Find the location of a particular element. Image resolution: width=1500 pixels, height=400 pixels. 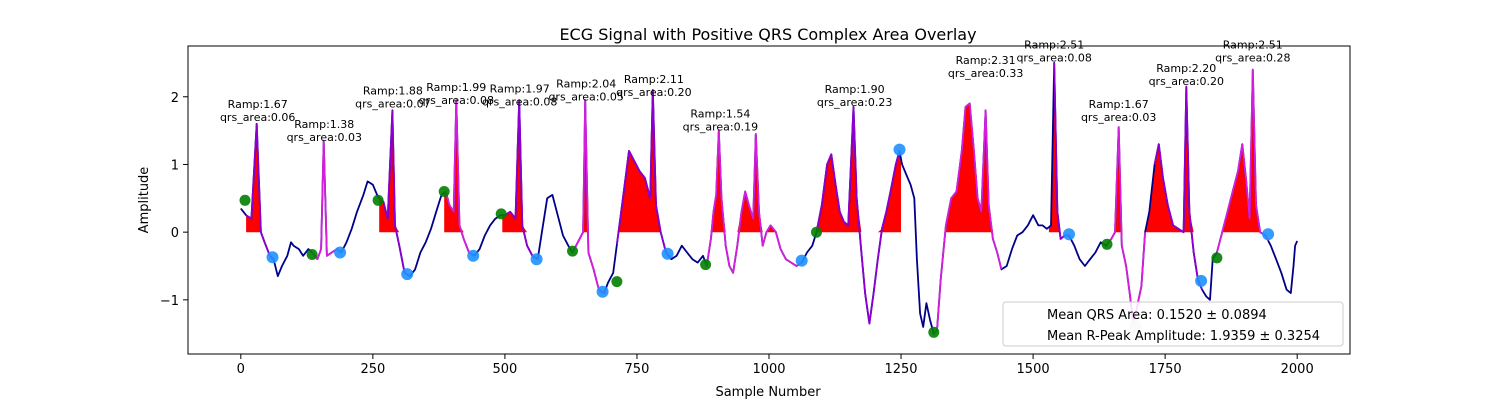

x-tick-label-6: 1500 is located at coordinates (1033, 369).